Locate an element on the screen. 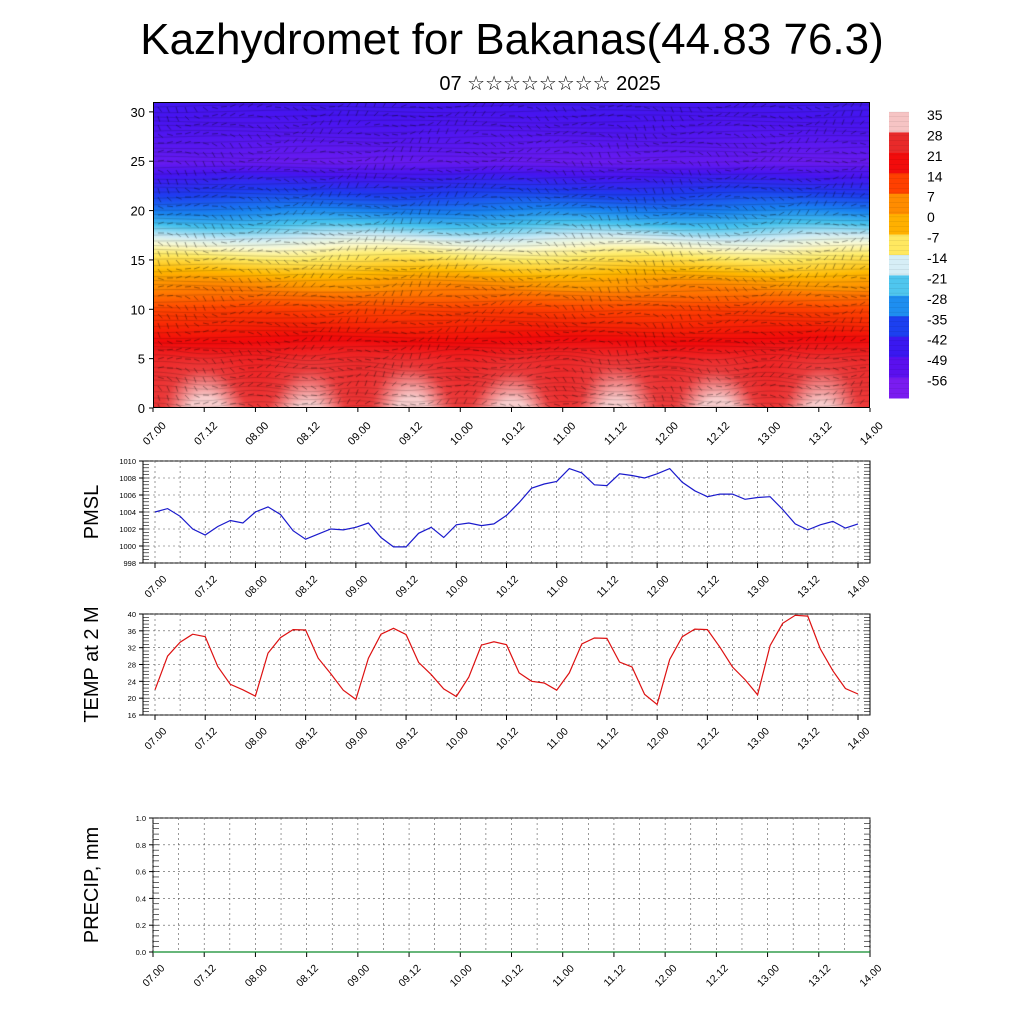  x-tick-label: 08.00 is located at coordinates (256, 975).